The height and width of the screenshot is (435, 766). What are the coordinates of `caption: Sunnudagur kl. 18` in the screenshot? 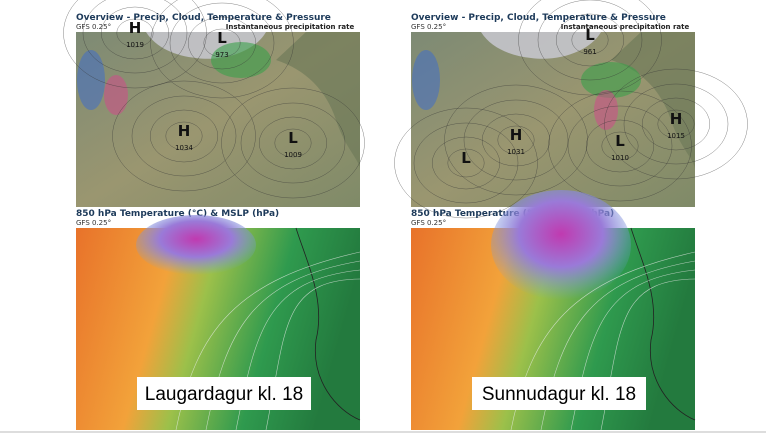 It's located at (559, 394).